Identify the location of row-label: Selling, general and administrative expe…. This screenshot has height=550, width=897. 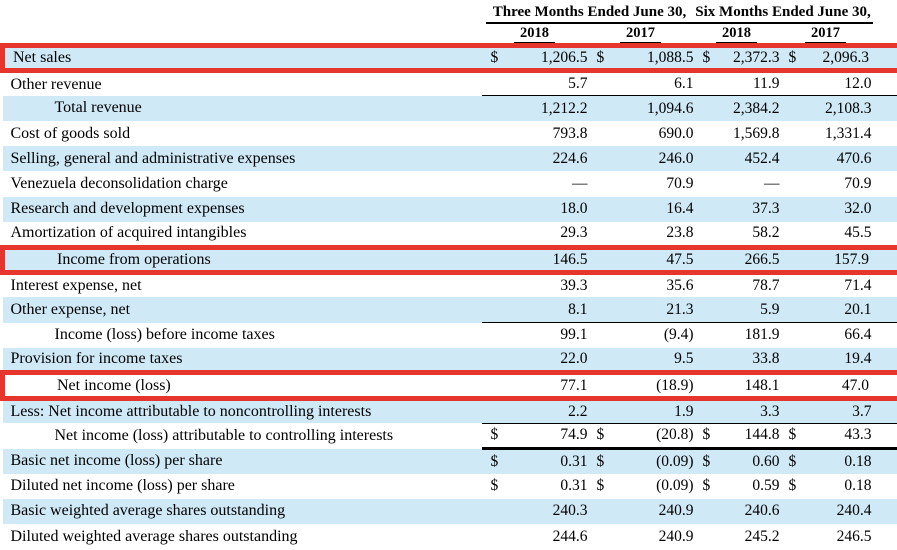
(242, 158).